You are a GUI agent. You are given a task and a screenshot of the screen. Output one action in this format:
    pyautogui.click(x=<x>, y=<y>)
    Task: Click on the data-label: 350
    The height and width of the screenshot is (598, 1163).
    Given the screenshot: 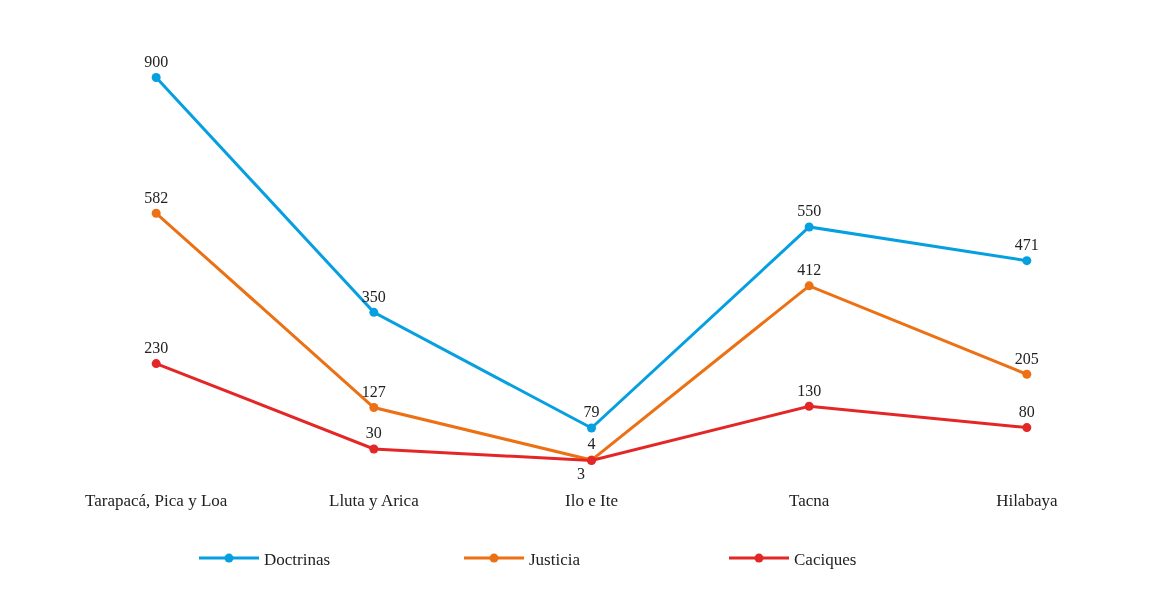 What is the action you would take?
    pyautogui.click(x=373, y=296)
    